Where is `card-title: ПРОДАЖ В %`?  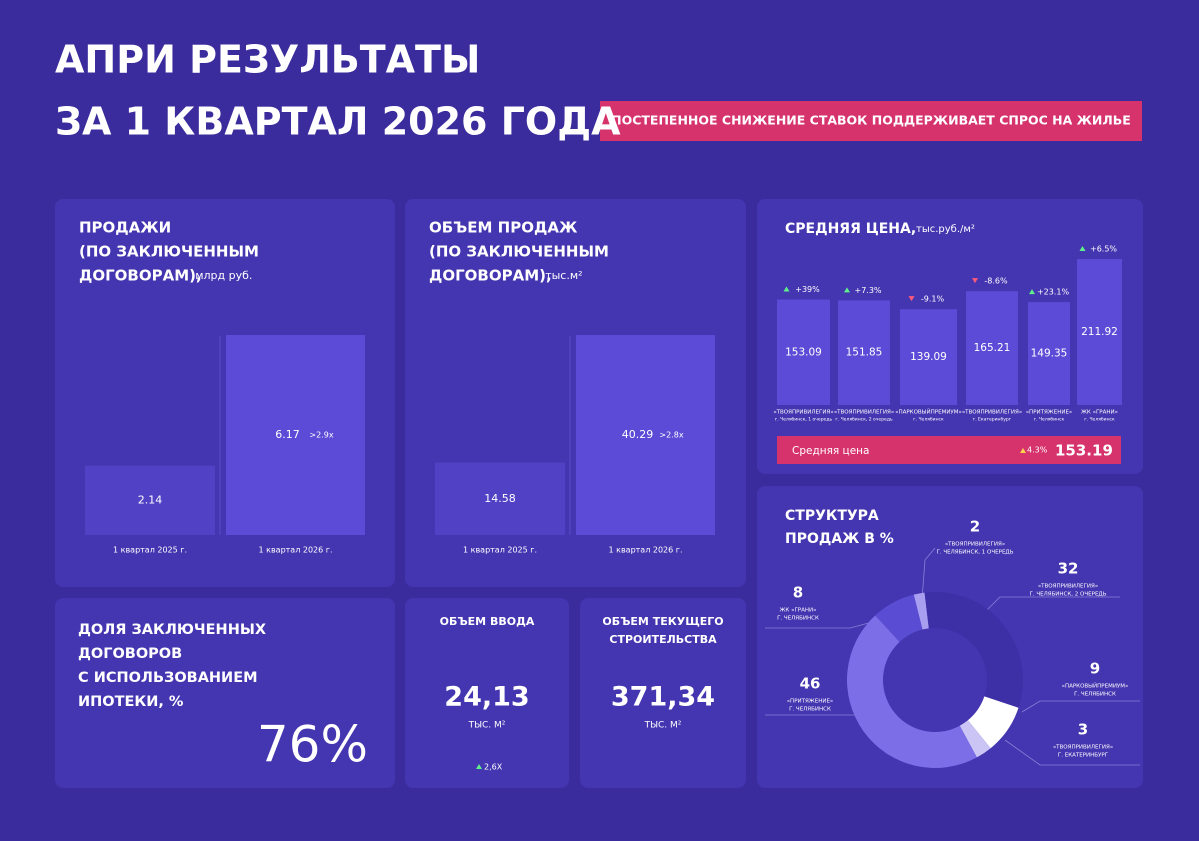 card-title: ПРОДАЖ В % is located at coordinates (839, 539).